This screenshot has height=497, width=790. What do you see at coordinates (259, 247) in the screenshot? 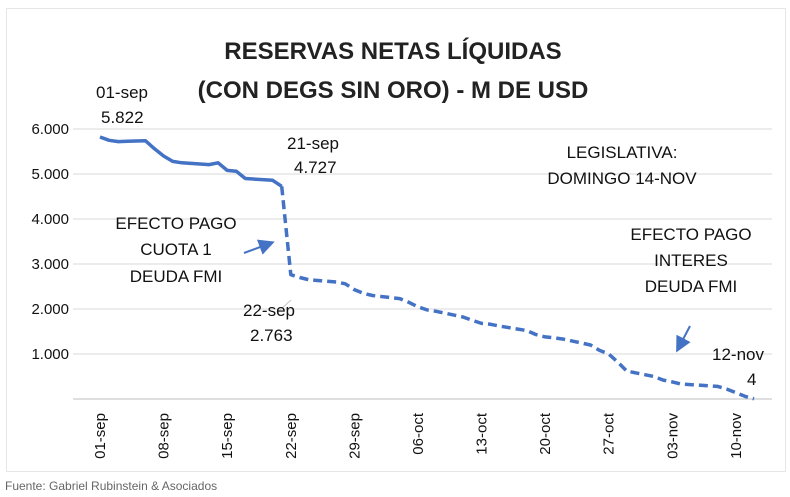
I see `arrow-imf-payment` at bounding box center [259, 247].